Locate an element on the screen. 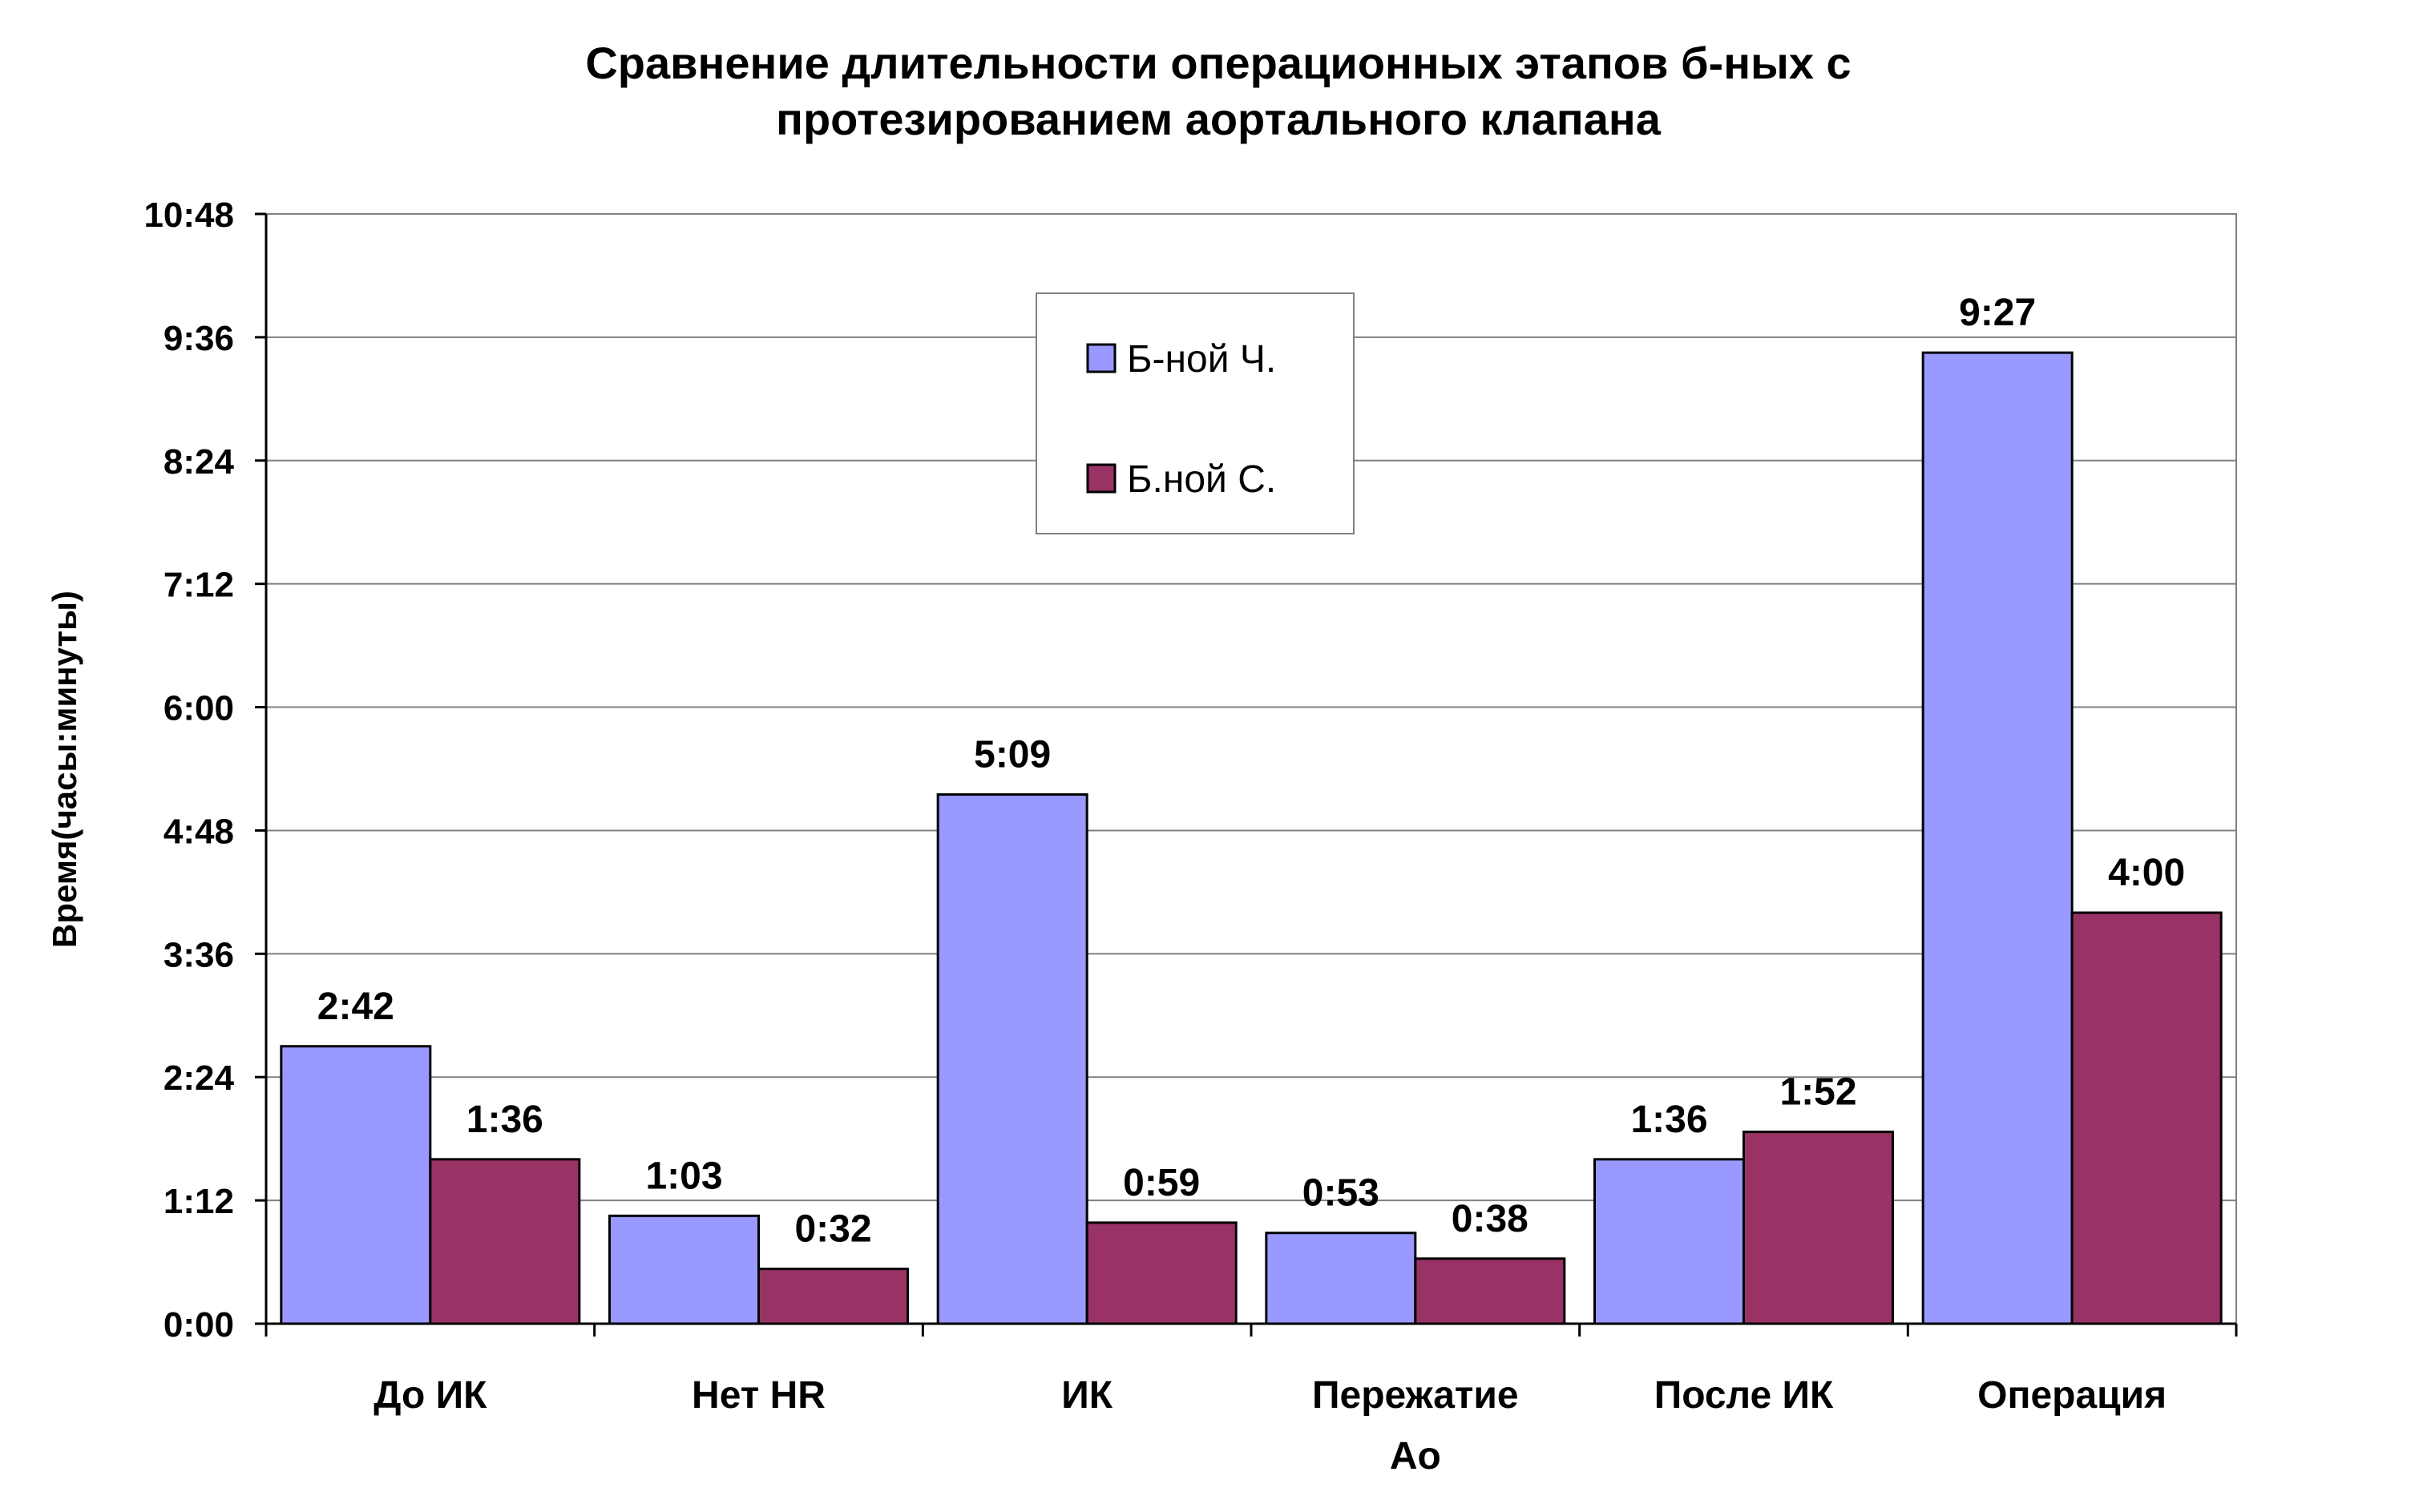 This screenshot has width=2431, height=1512. y-tick-label: 2:24 is located at coordinates (199, 1078).